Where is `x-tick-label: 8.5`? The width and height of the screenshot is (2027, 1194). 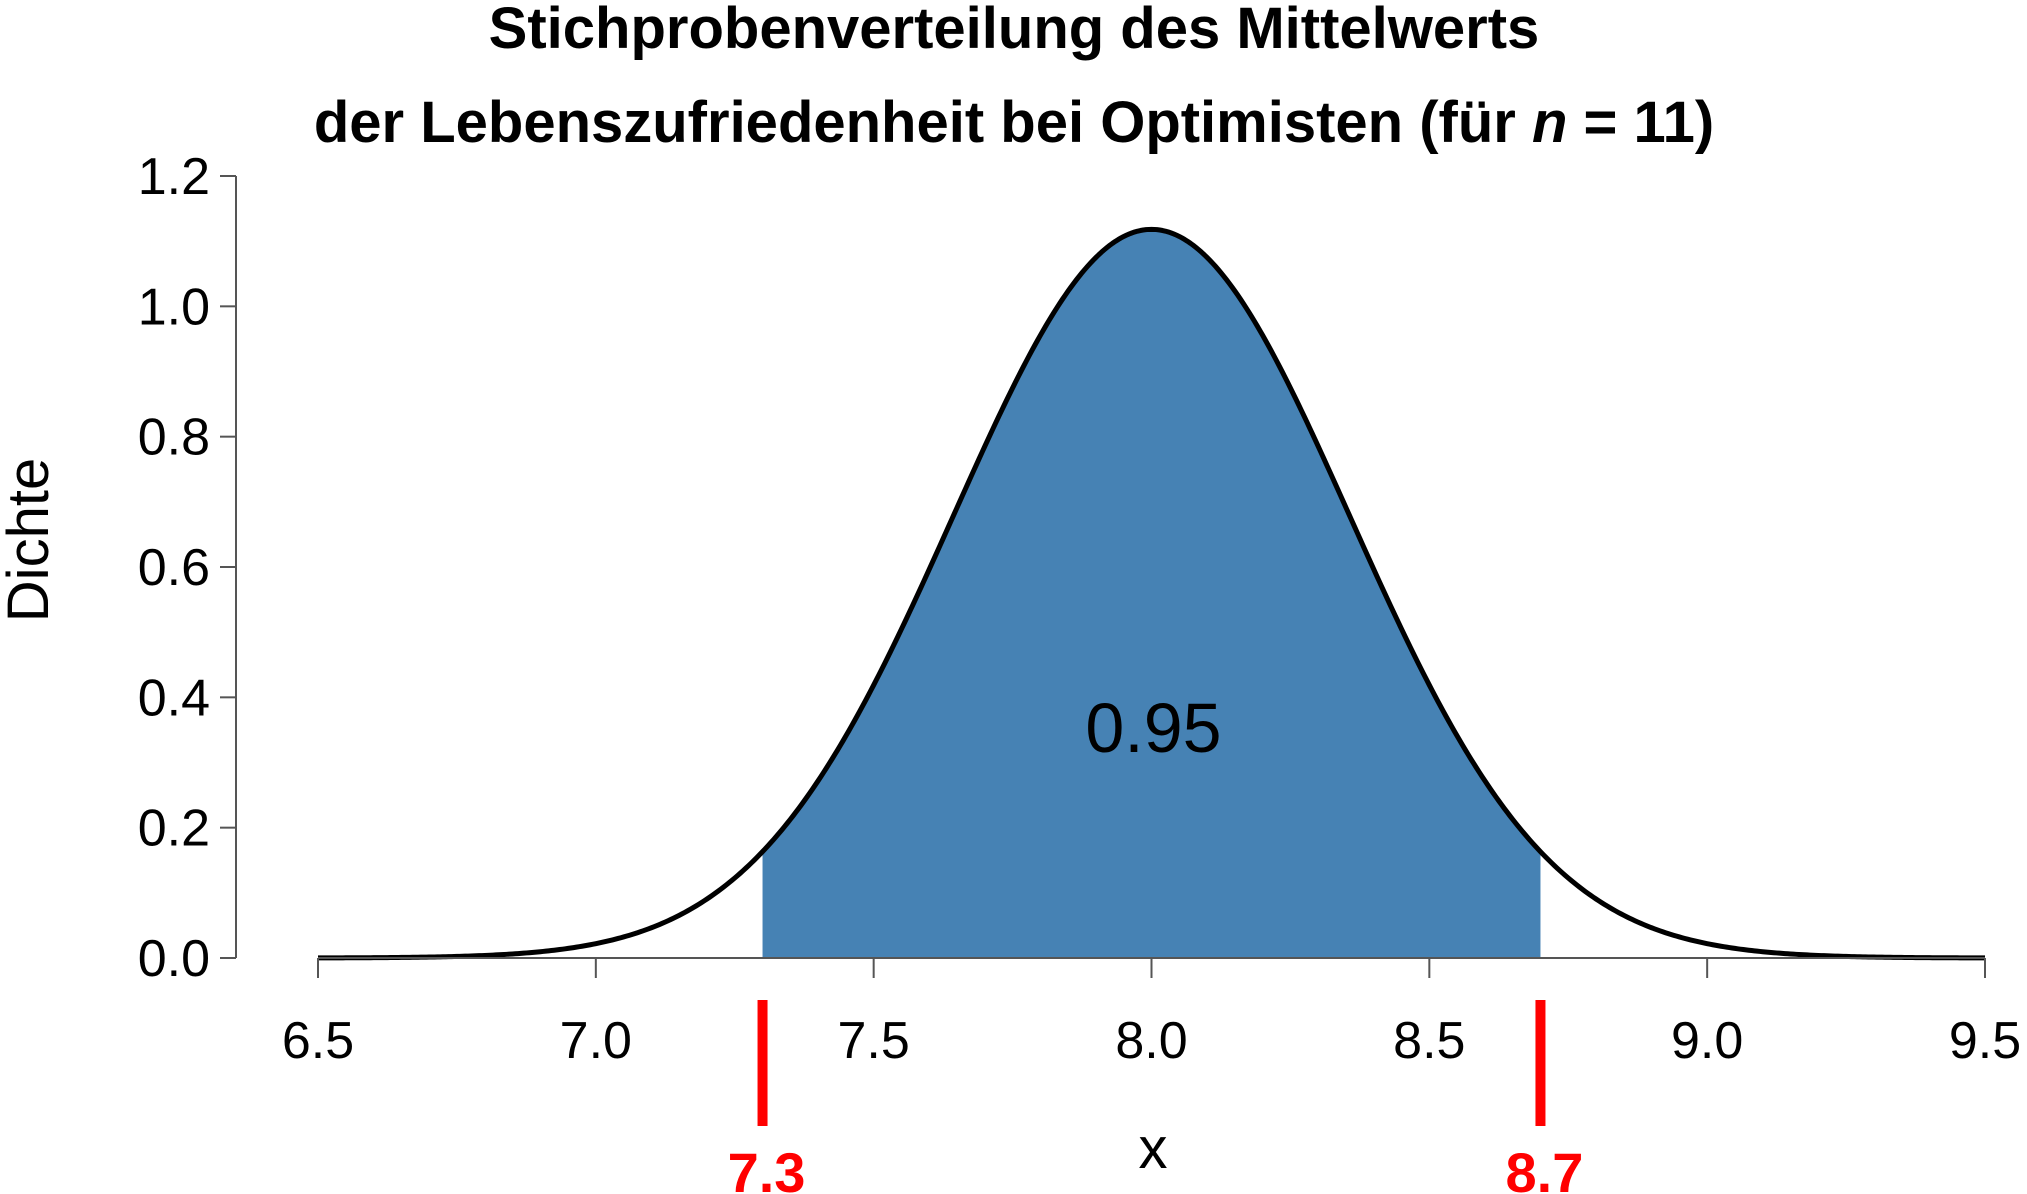
x-tick-label: 8.5 is located at coordinates (1429, 1041).